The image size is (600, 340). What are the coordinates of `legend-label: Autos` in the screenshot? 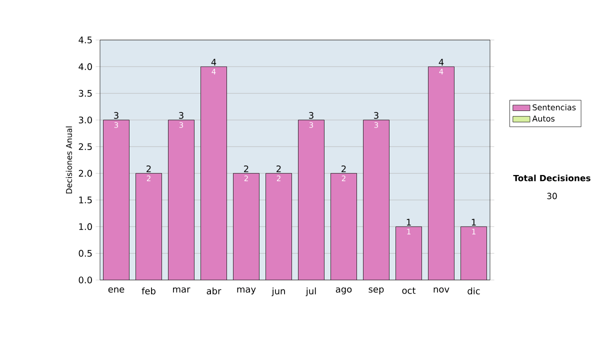 It's located at (543, 119).